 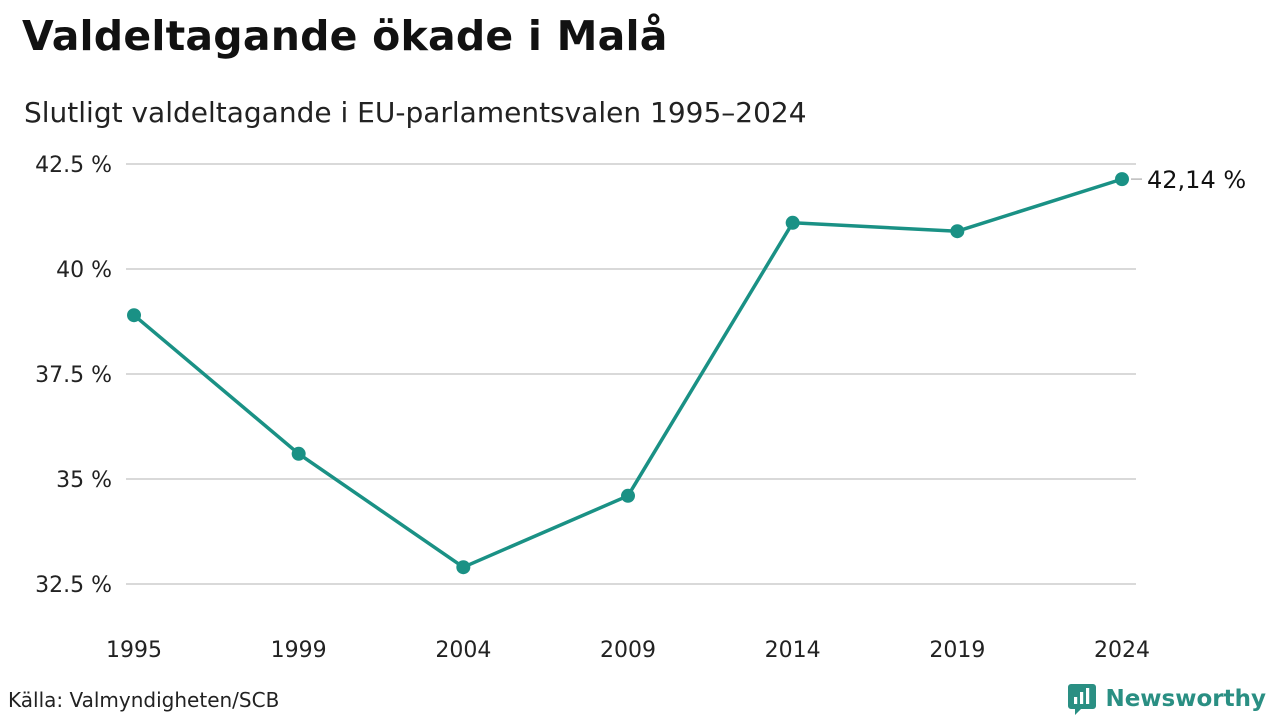 I want to click on y-axis-ticks: 32.5 % 35 % 37.5 % 40 % 42.5 %, so click(x=73, y=375).